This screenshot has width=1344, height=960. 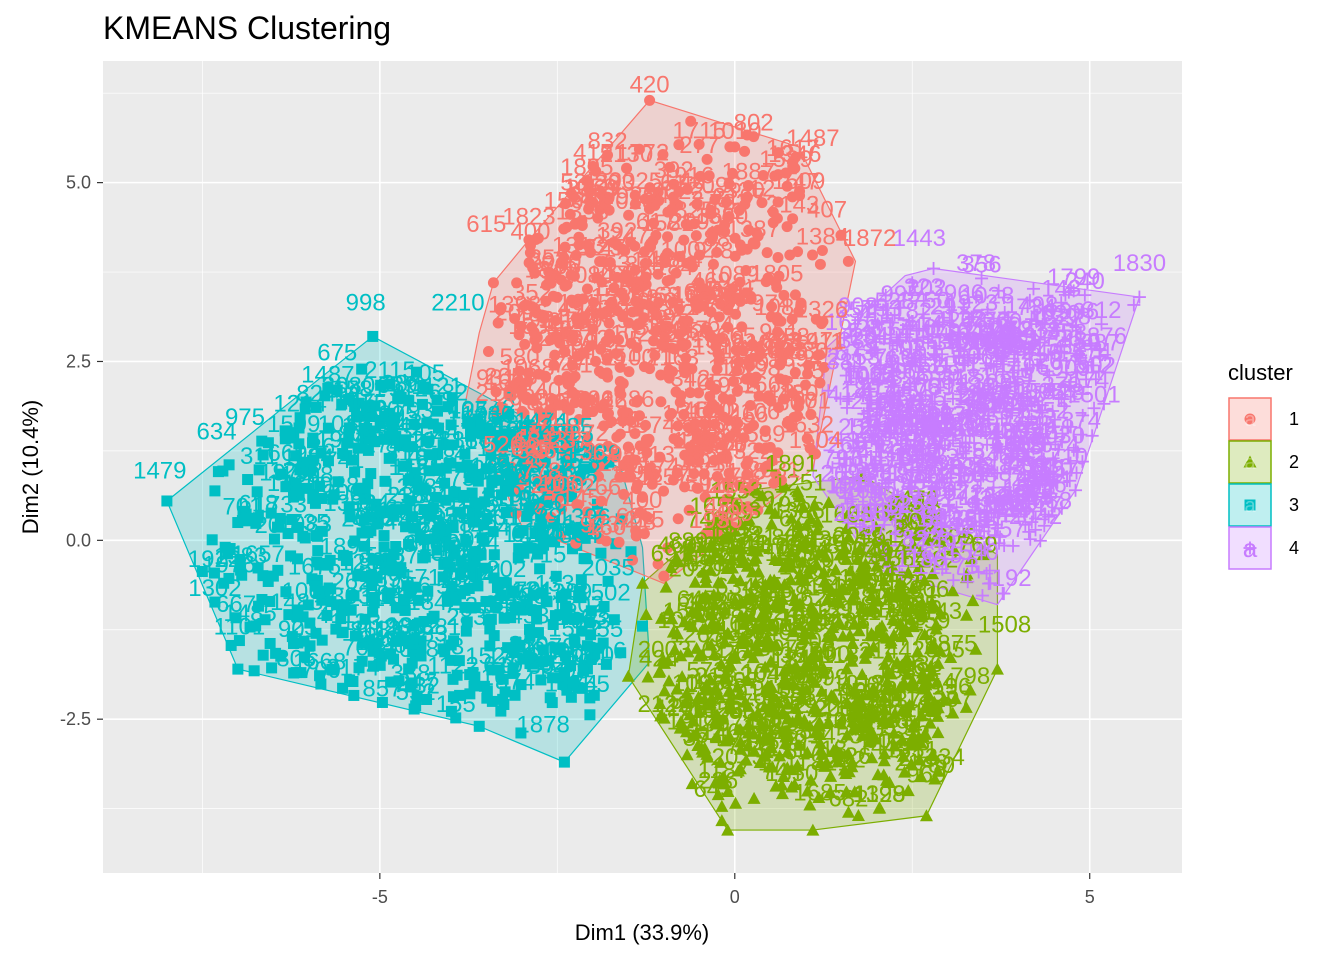 What do you see at coordinates (428, 457) in the screenshot?
I see `cluster-3-cloud-label: 1818` at bounding box center [428, 457].